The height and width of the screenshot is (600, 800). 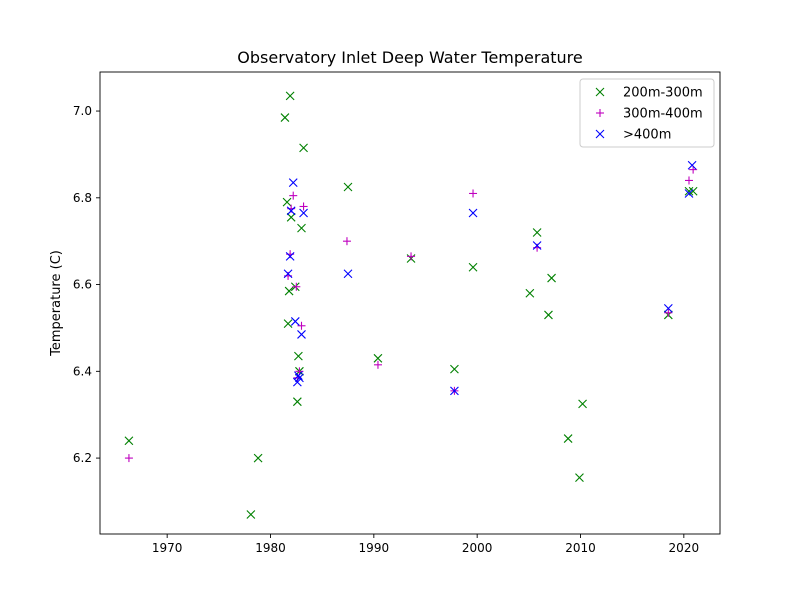 I want to click on legend-item: 200m-300m, so click(x=649, y=93).